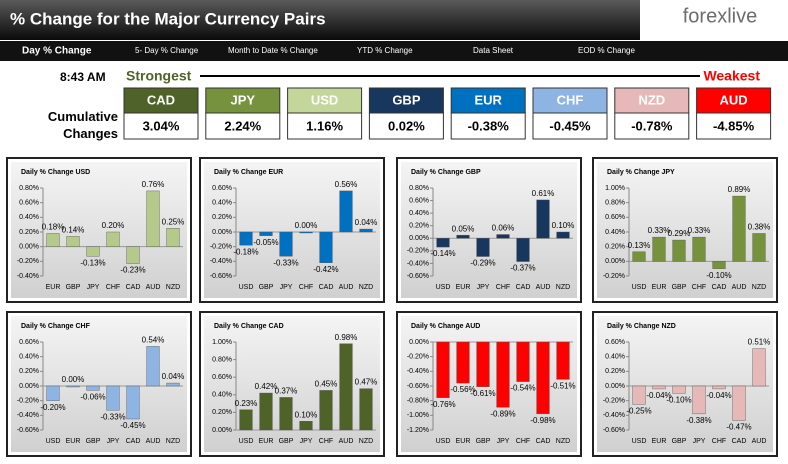 Image resolution: width=788 pixels, height=464 pixels. I want to click on y-tick-label: -0.20%, so click(614, 401).